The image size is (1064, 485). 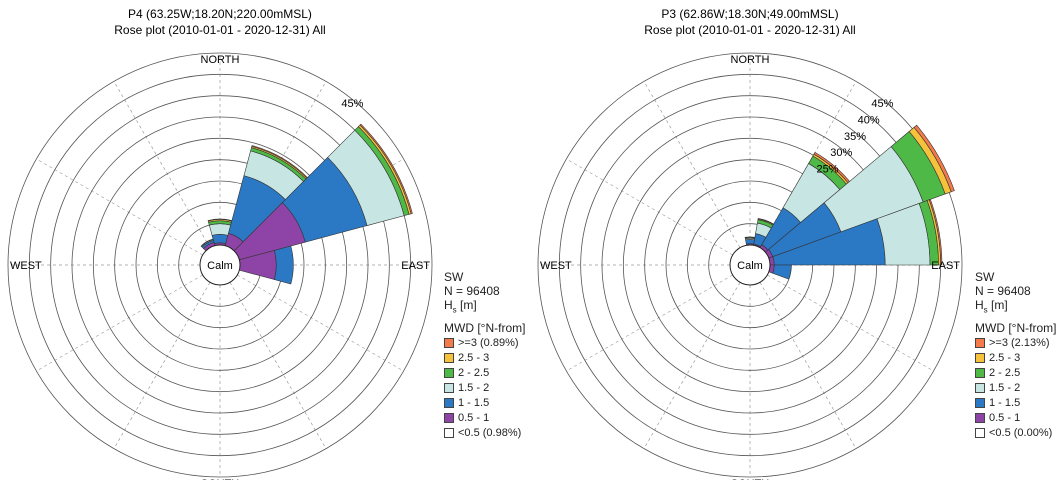 What do you see at coordinates (485, 328) in the screenshot?
I see `legend-header: MWD [°N-from]` at bounding box center [485, 328].